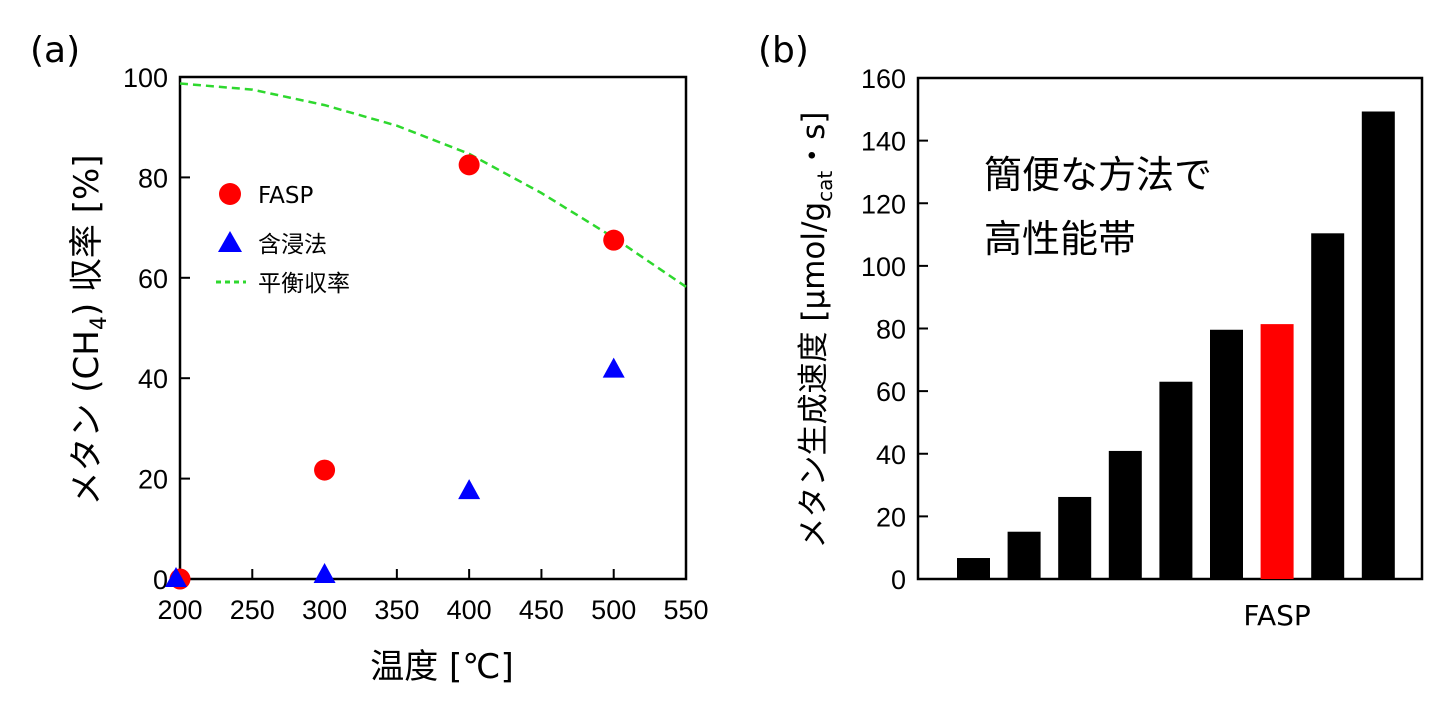 This screenshot has width=1440, height=716. I want to click on x-tick-label: 350, so click(396, 610).